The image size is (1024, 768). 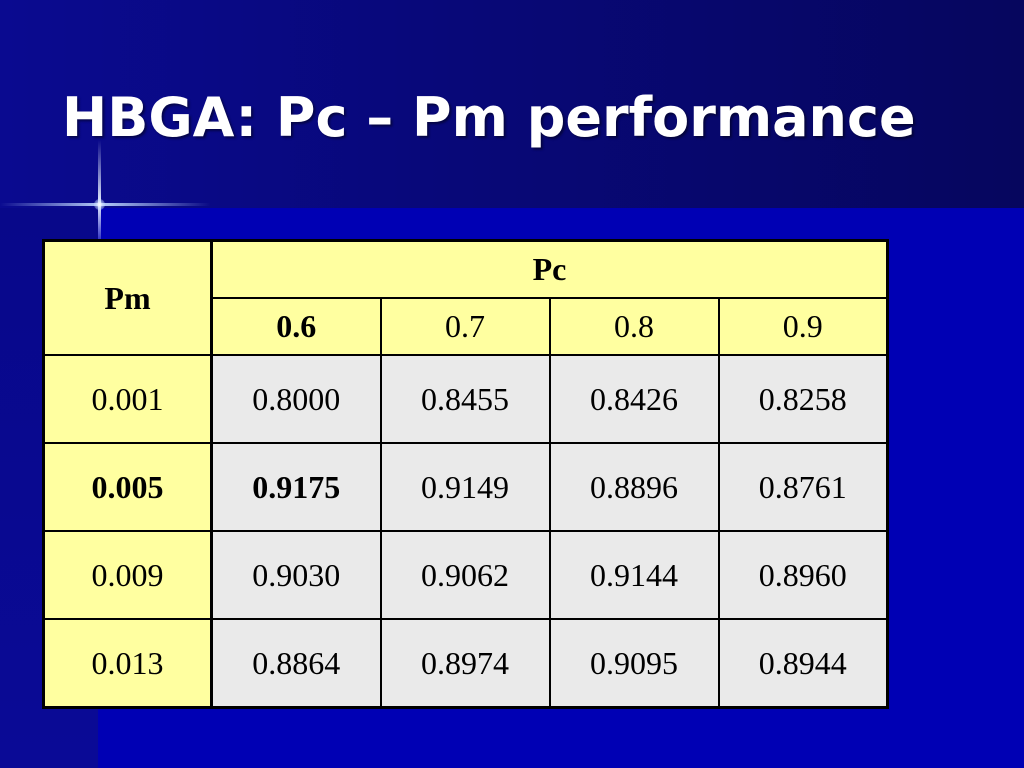 I want to click on column-header: 0.7, so click(x=465, y=326).